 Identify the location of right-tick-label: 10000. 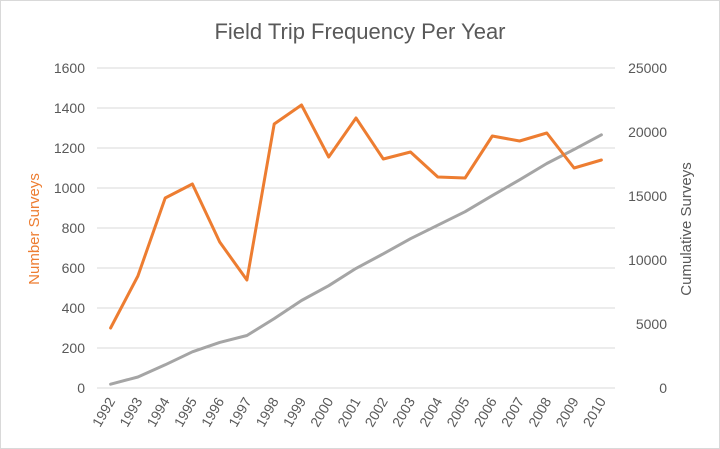
(647, 260).